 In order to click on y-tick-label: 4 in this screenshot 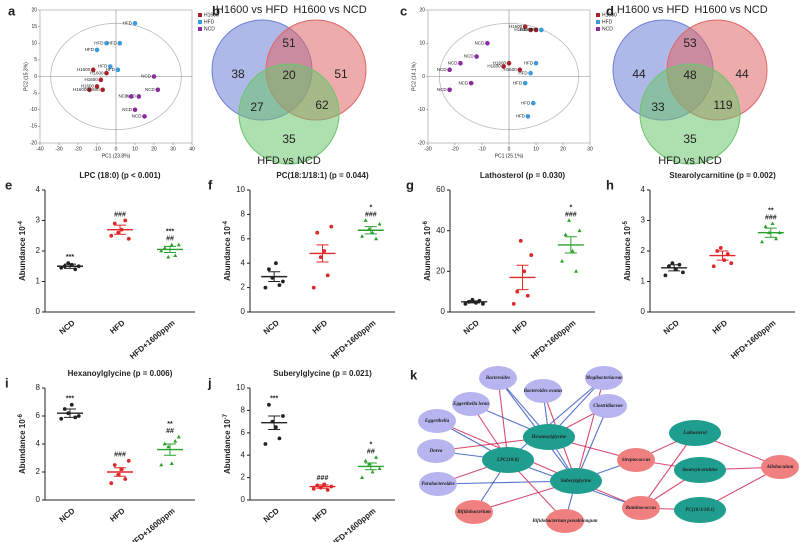, I will do `click(643, 189)`.